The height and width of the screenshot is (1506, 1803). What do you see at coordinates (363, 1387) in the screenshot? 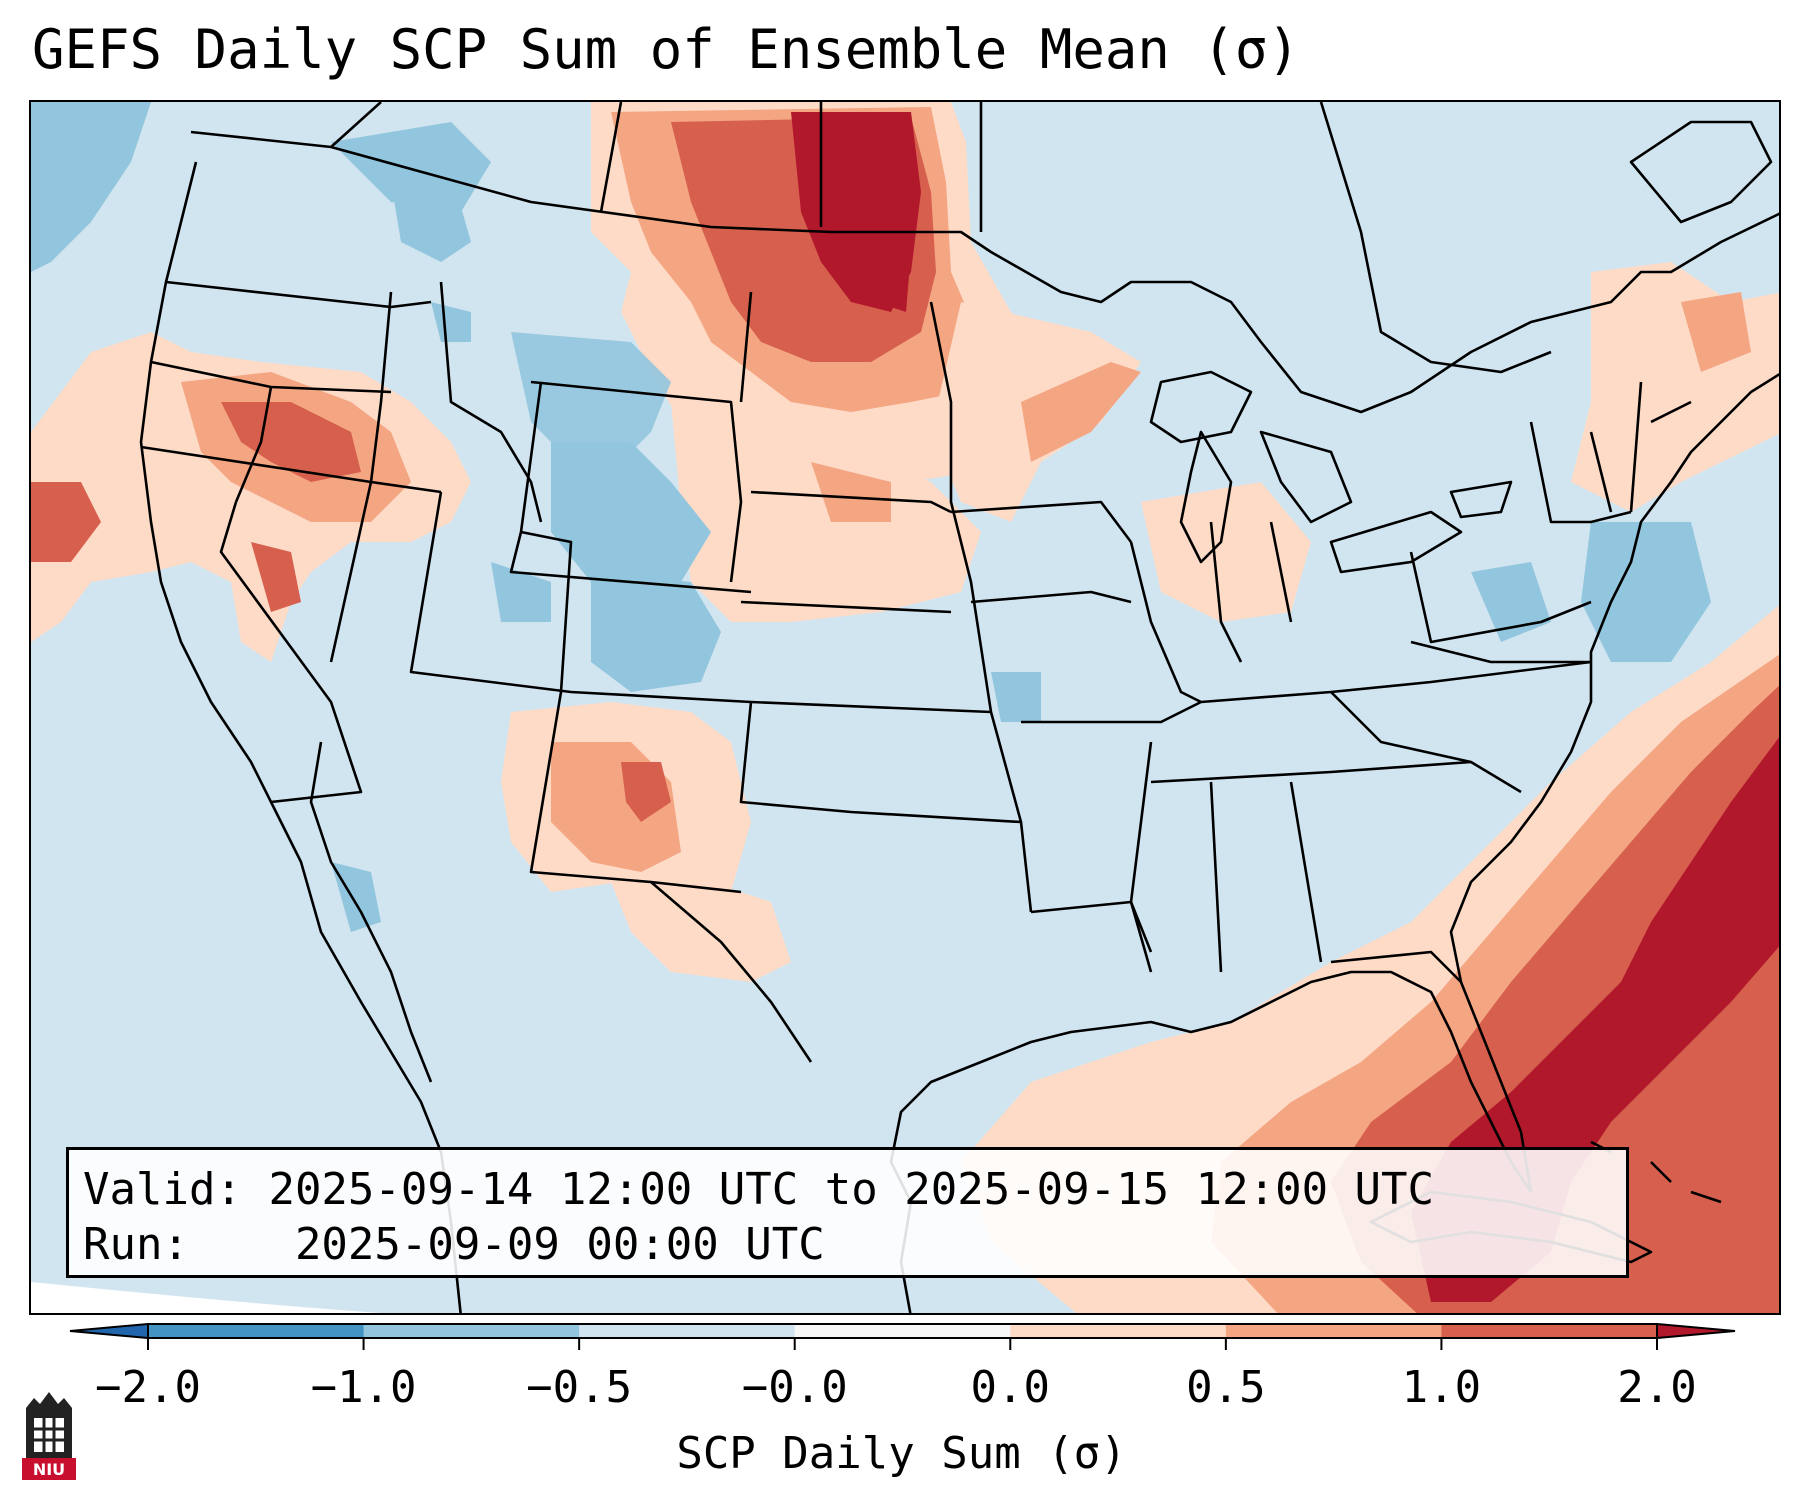
I see `colorbar-tick-label: −1.0` at bounding box center [363, 1387].